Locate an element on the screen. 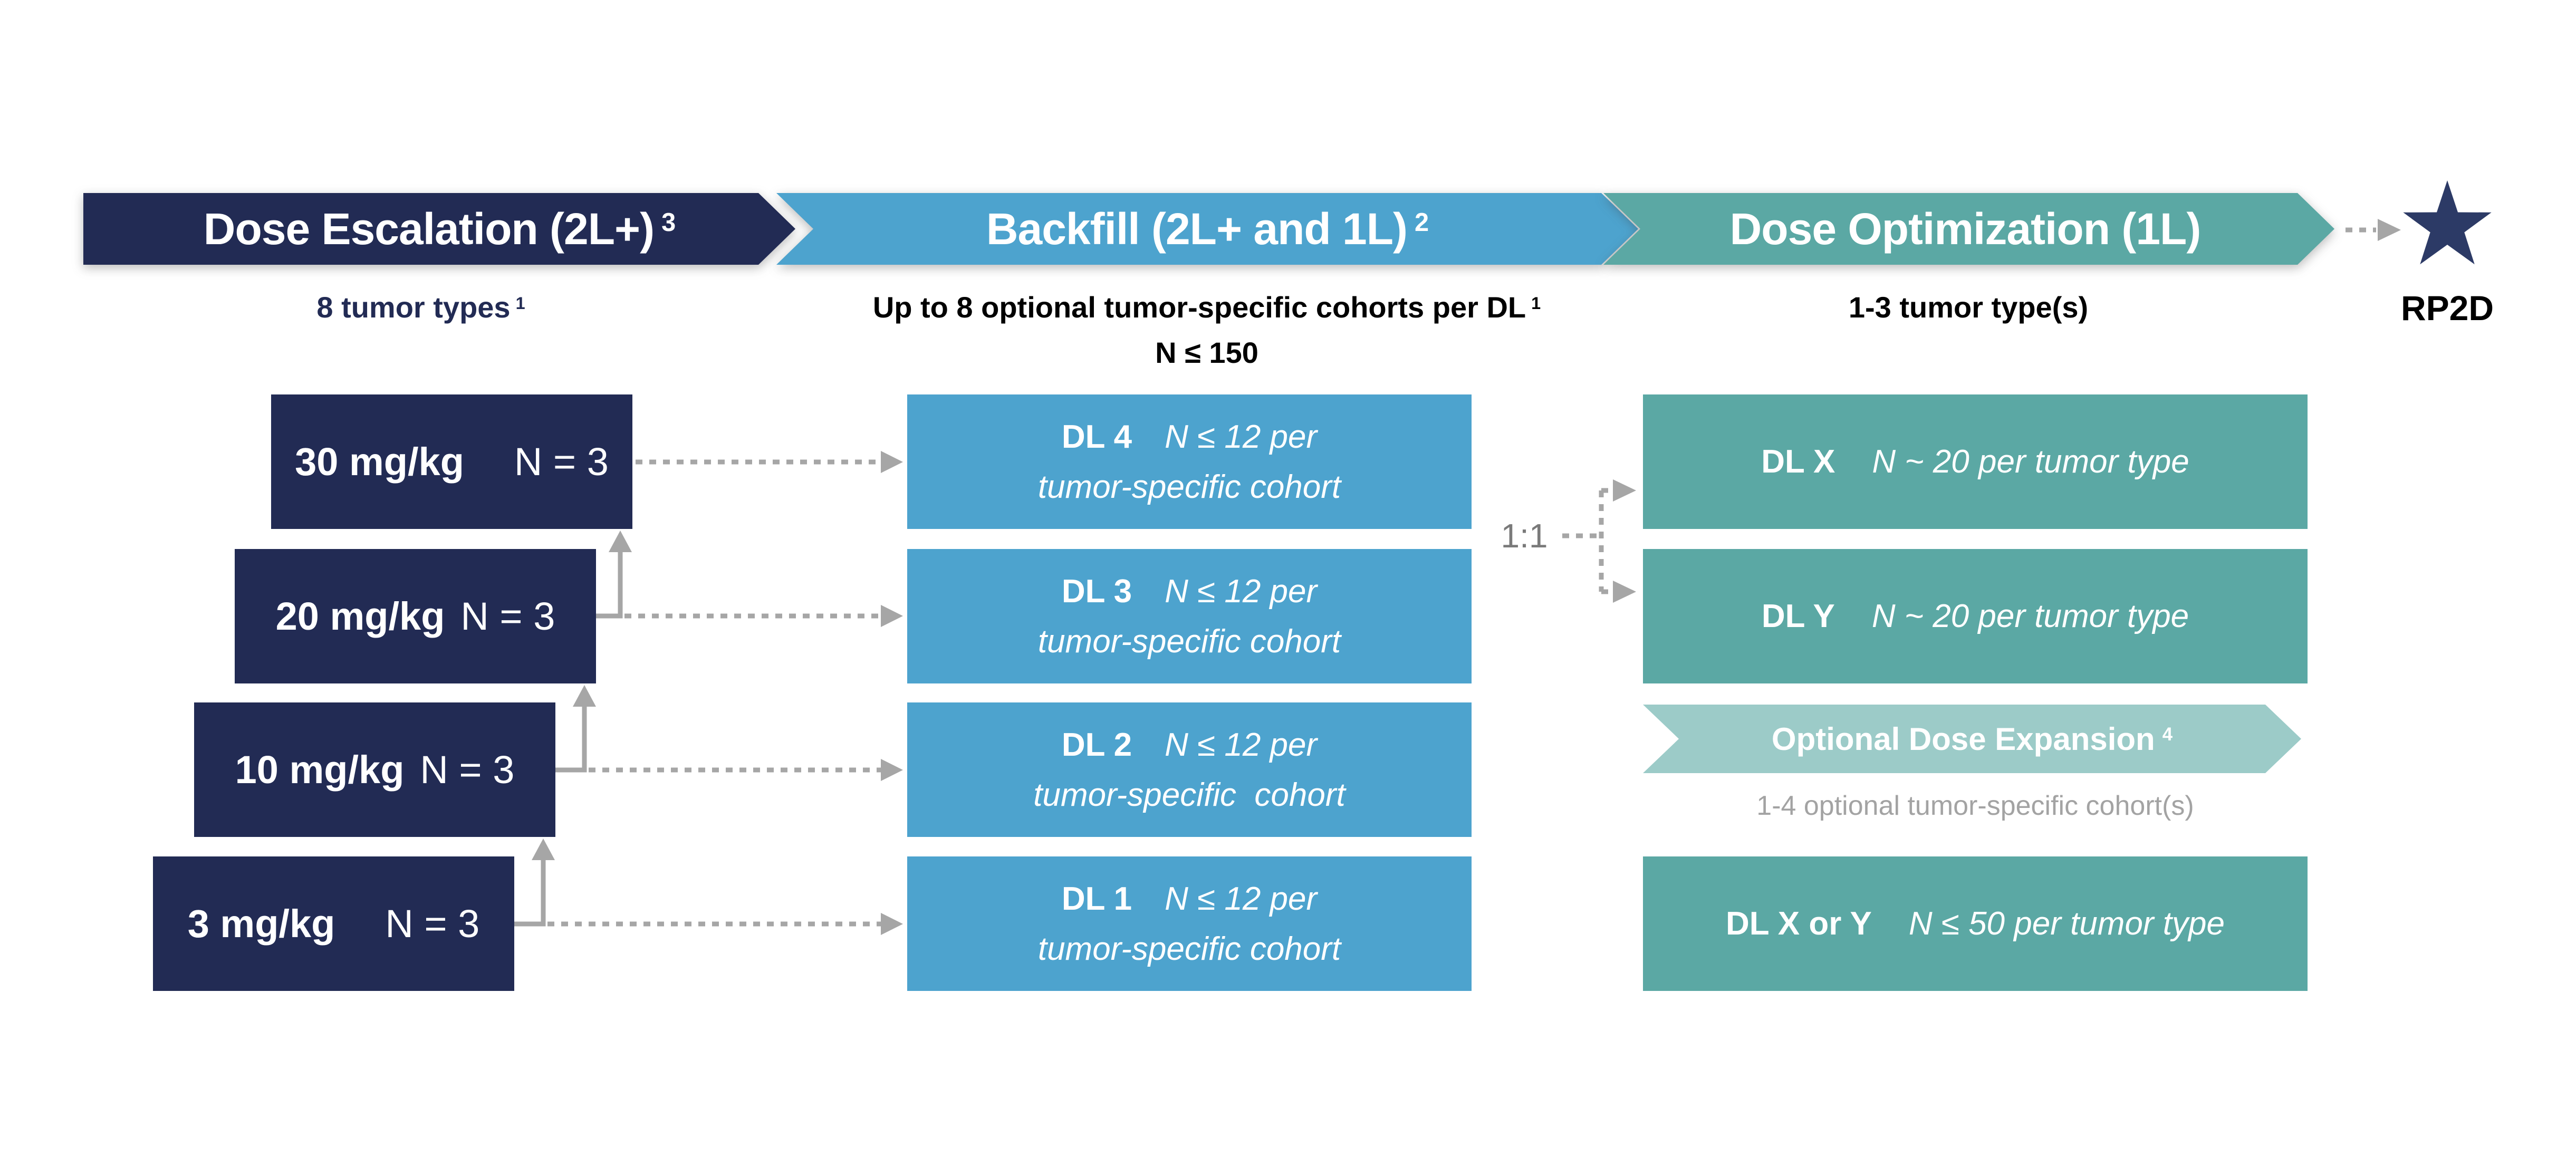 This screenshot has width=2576, height=1156. arrowhead-right-dly is located at coordinates (1625, 592).